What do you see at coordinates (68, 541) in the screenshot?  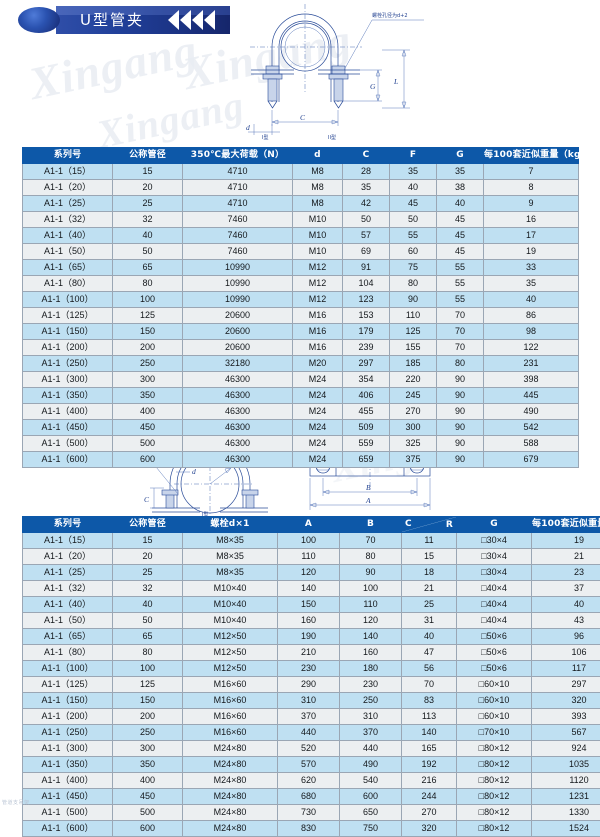 I see `table-cell: A1-1（15）` at bounding box center [68, 541].